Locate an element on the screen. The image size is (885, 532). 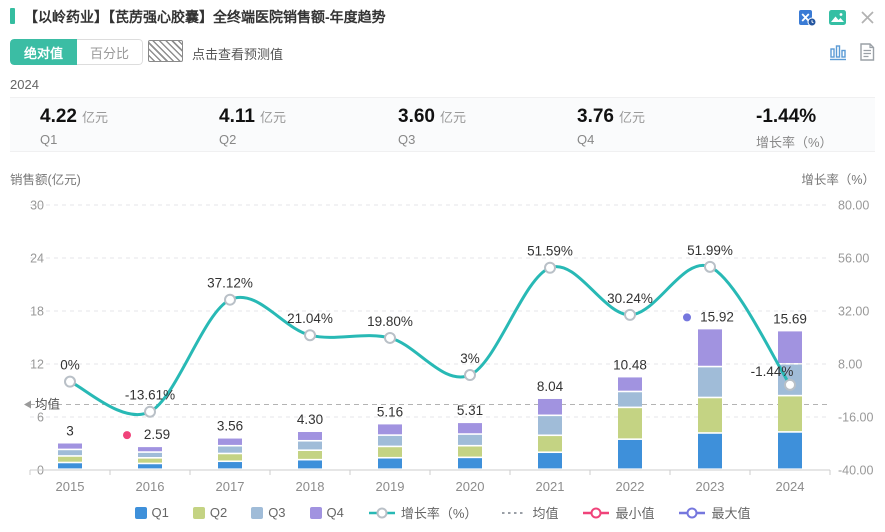
right-axis-title: 增长率（%） is located at coordinates (838, 180).